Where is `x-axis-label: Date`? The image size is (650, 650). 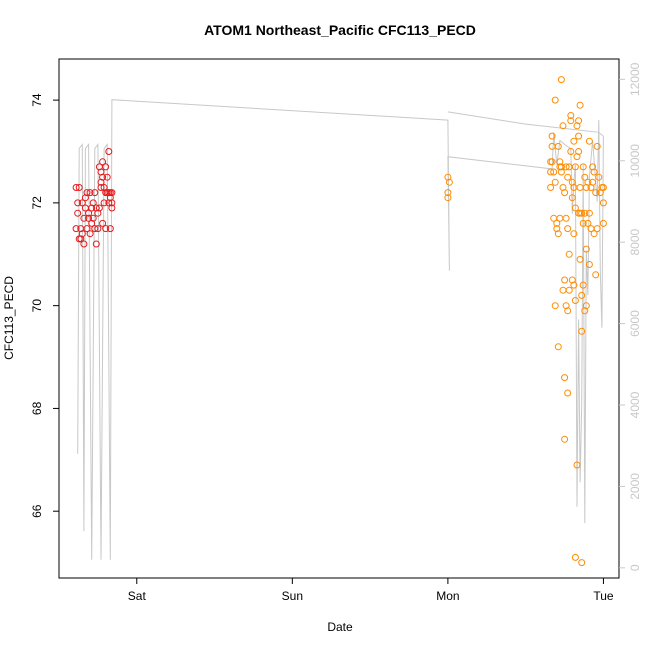 x-axis-label: Date is located at coordinates (340, 627).